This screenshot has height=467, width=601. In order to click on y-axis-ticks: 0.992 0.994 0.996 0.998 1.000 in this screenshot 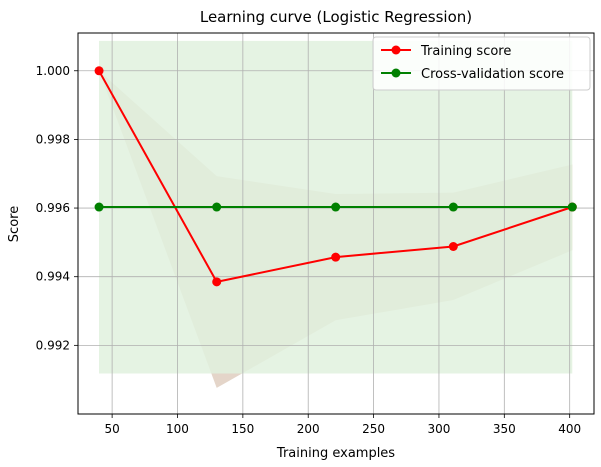, I will do `click(57, 208)`.